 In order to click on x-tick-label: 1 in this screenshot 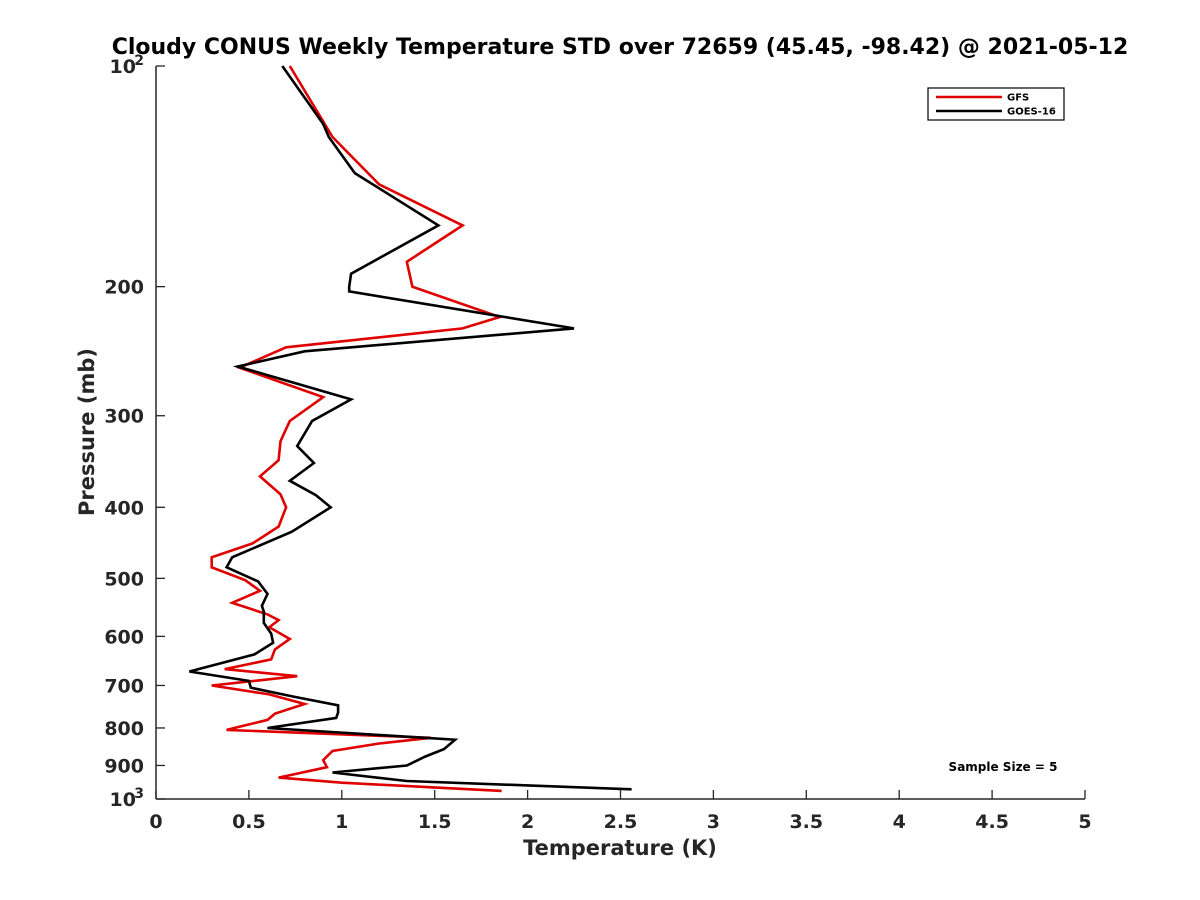, I will do `click(341, 822)`.